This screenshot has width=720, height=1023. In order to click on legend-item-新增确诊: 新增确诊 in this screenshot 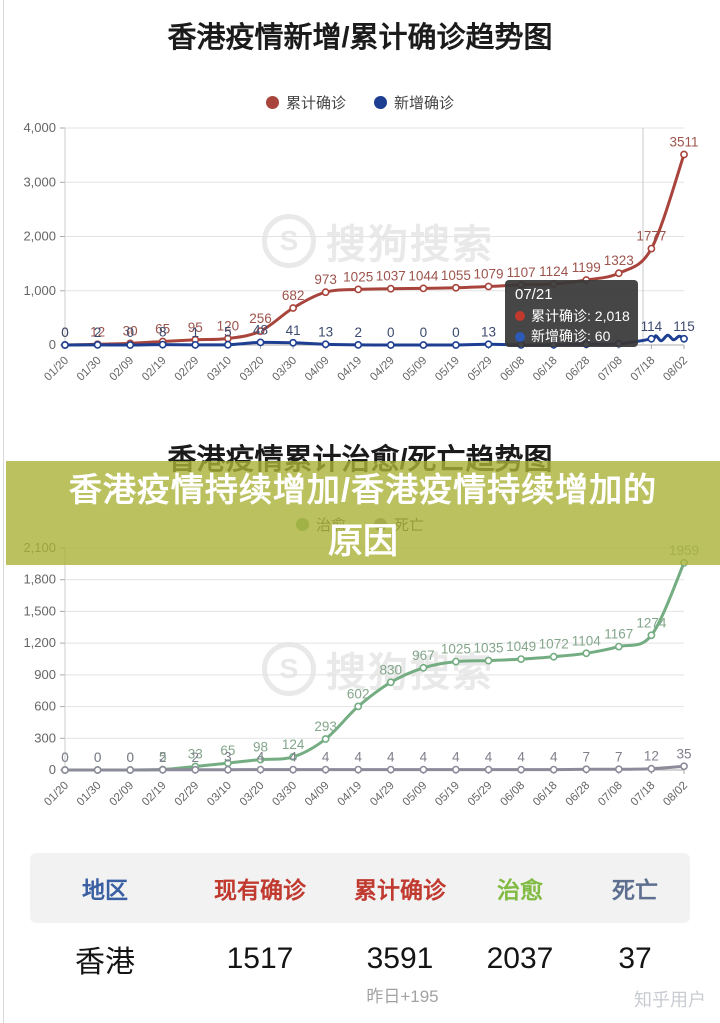, I will do `click(414, 102)`.